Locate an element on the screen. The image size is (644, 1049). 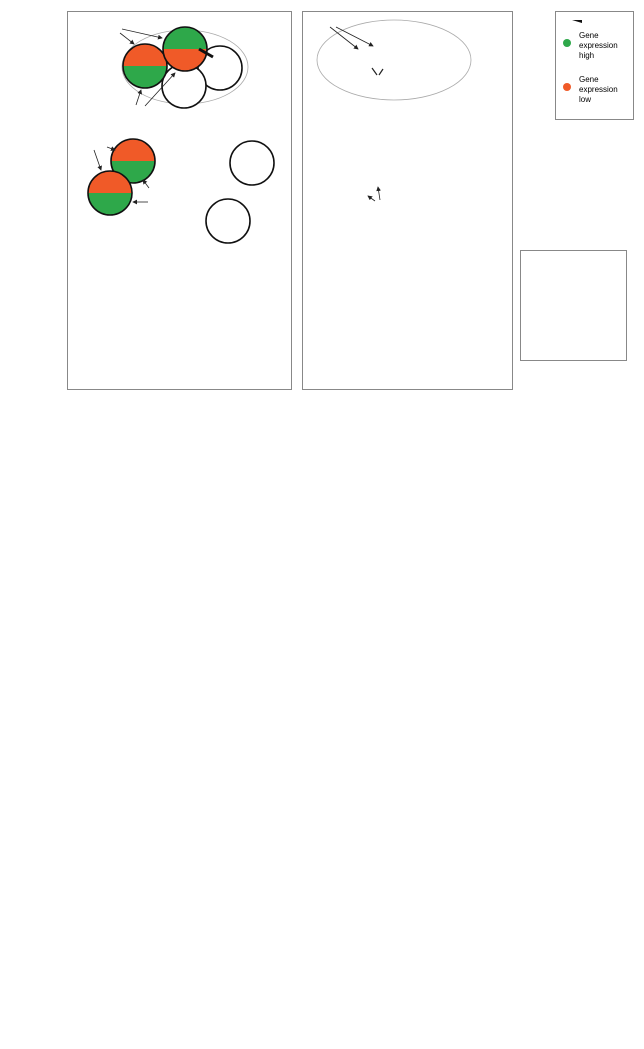
legend-top is located at coordinates (594, 65).